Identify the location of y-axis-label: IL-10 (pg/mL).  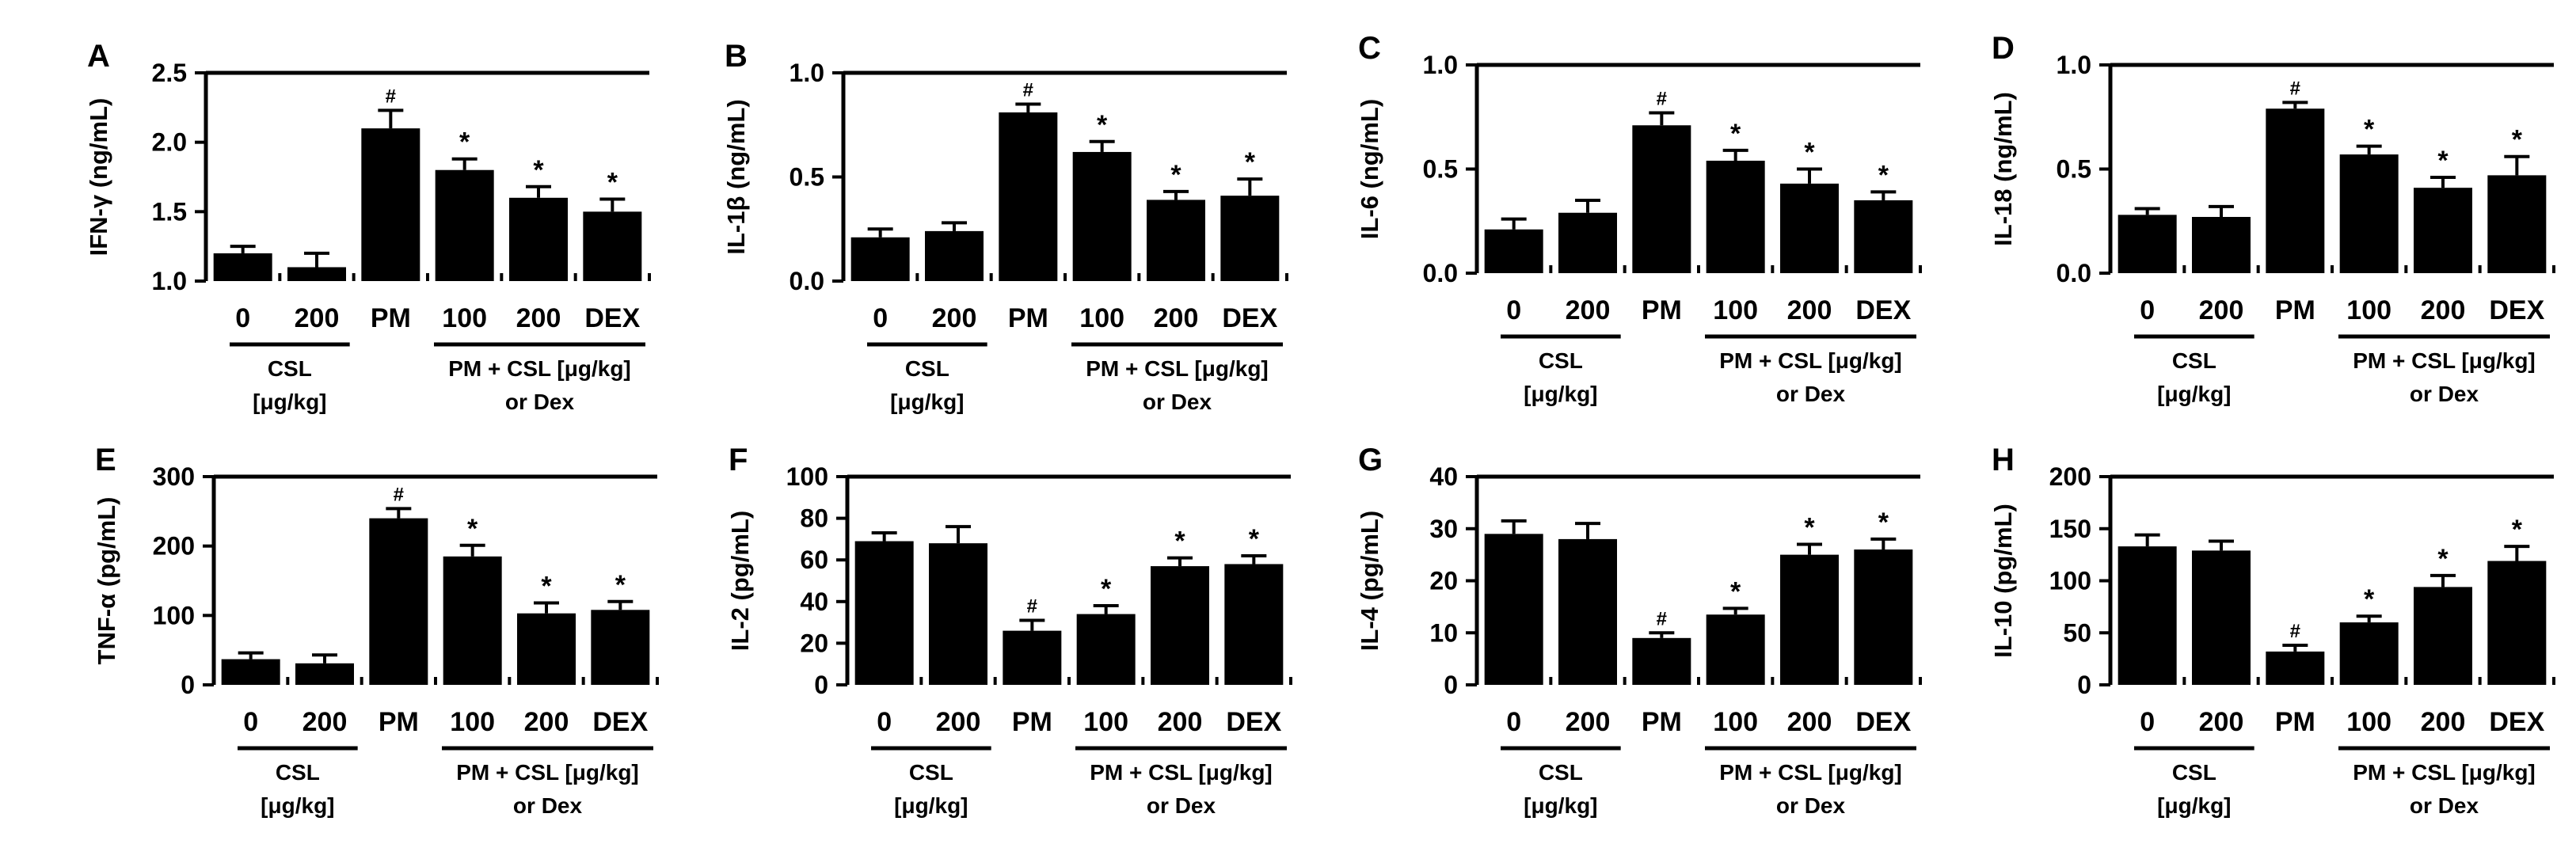
(2003, 581).